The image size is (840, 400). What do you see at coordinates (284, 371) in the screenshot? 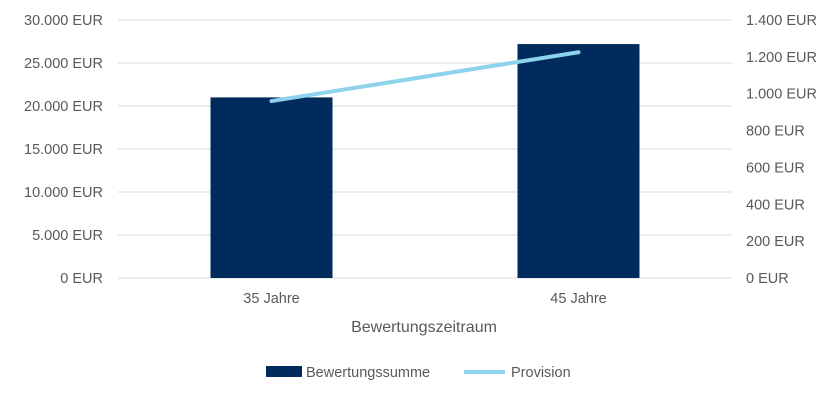
I see `legend-swatch-bar` at bounding box center [284, 371].